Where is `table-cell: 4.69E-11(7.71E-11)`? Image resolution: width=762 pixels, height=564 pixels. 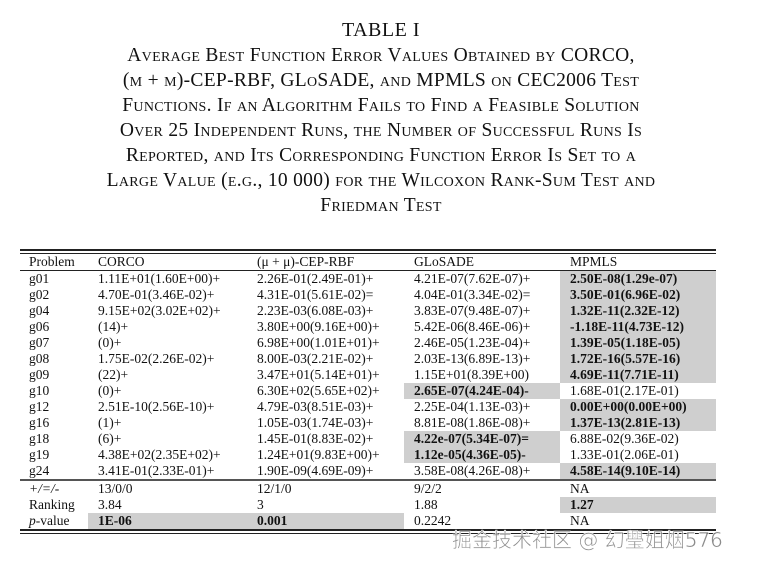
table-cell: 4.69E-11(7.71E-11) is located at coordinates (638, 375).